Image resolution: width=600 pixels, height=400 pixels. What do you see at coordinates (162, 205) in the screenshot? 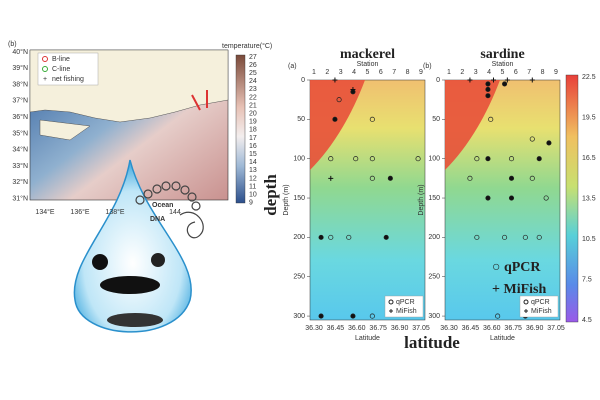
I see `illustration-text: Ocean` at bounding box center [162, 205].